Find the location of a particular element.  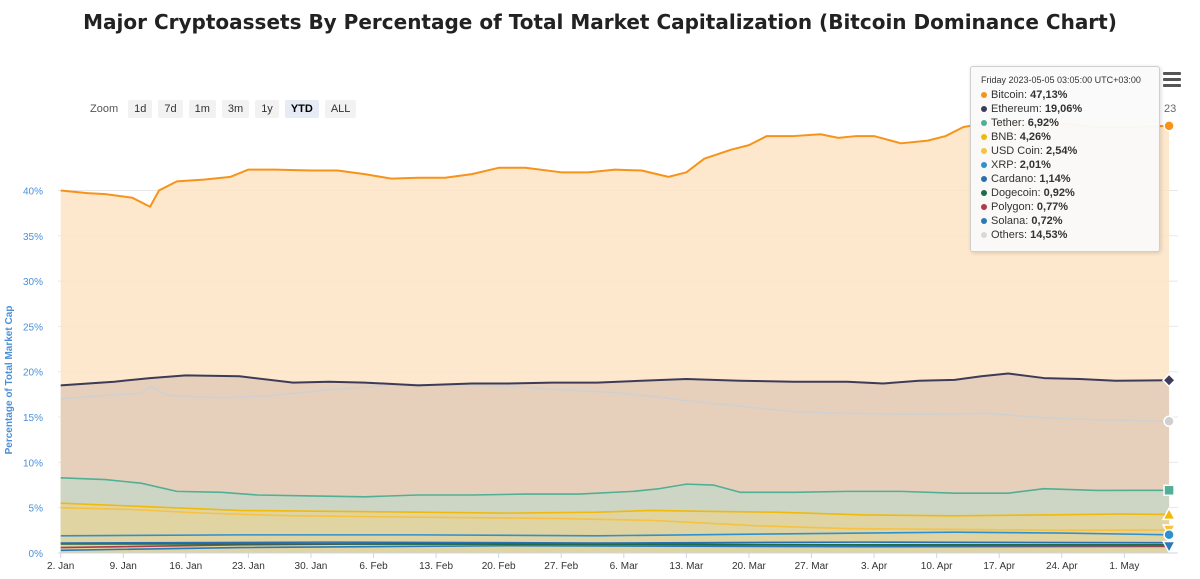

zoom-3m-button: 3m is located at coordinates (235, 109).